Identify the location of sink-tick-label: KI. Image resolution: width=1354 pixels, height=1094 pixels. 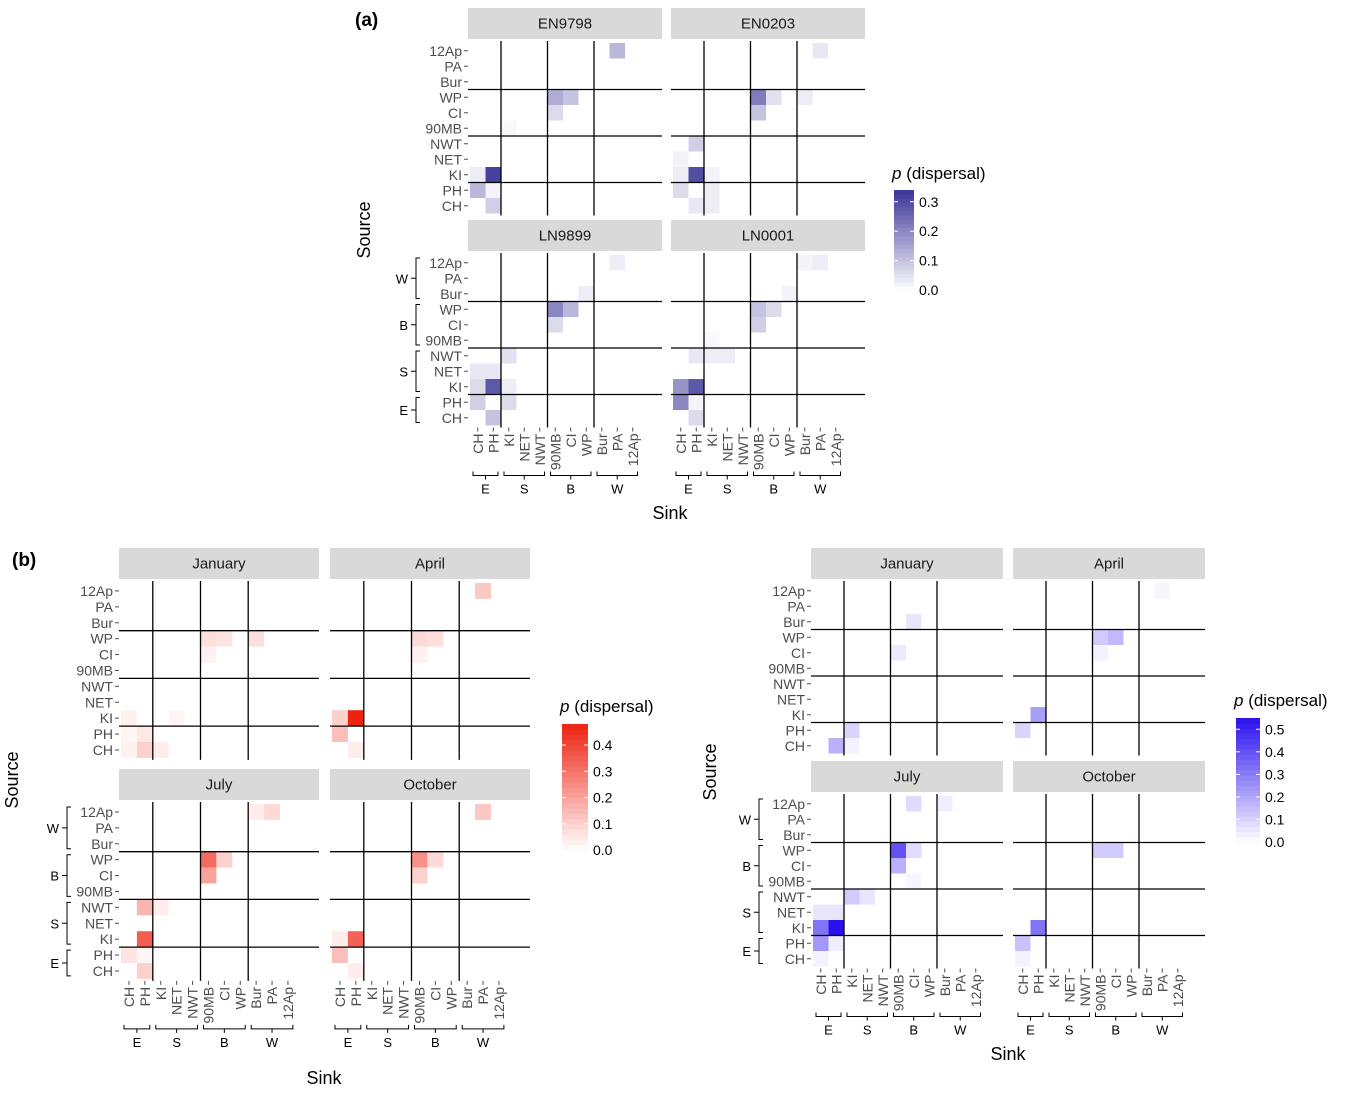
(1054, 981).